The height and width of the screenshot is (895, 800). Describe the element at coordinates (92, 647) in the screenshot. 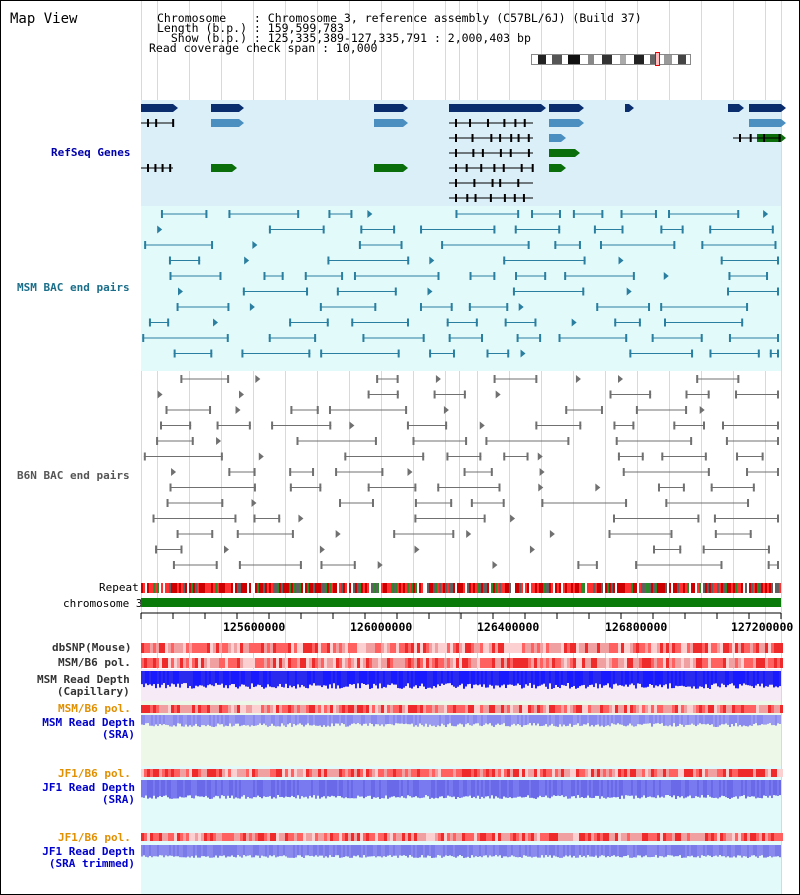

I see `dbsnp-label: dbSNP(Mouse)` at that location.